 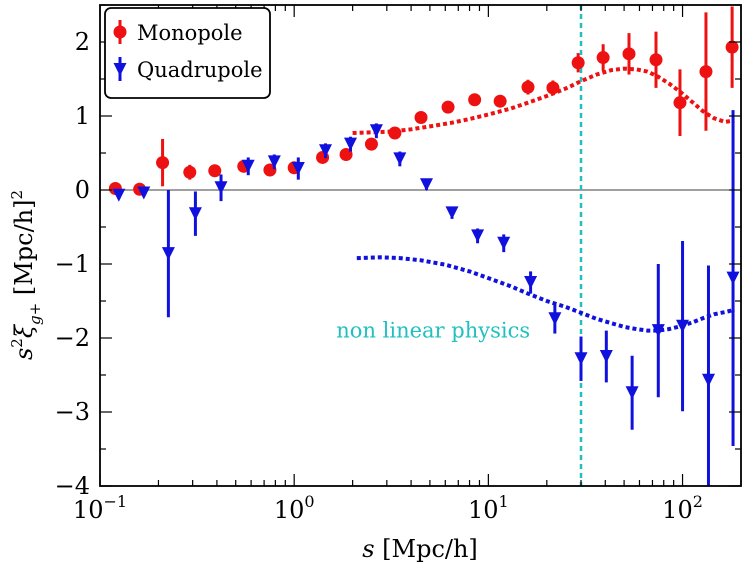 What do you see at coordinates (82, 190) in the screenshot?
I see `y-tick-label: 0` at bounding box center [82, 190].